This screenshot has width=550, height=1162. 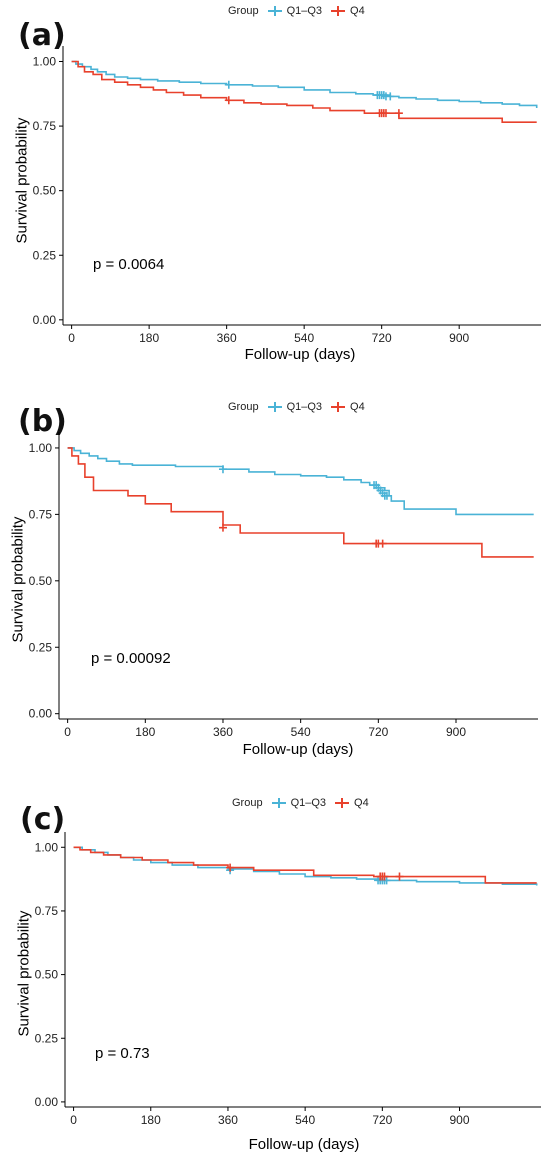 I want to click on panel-label: (c), so click(x=43, y=819).